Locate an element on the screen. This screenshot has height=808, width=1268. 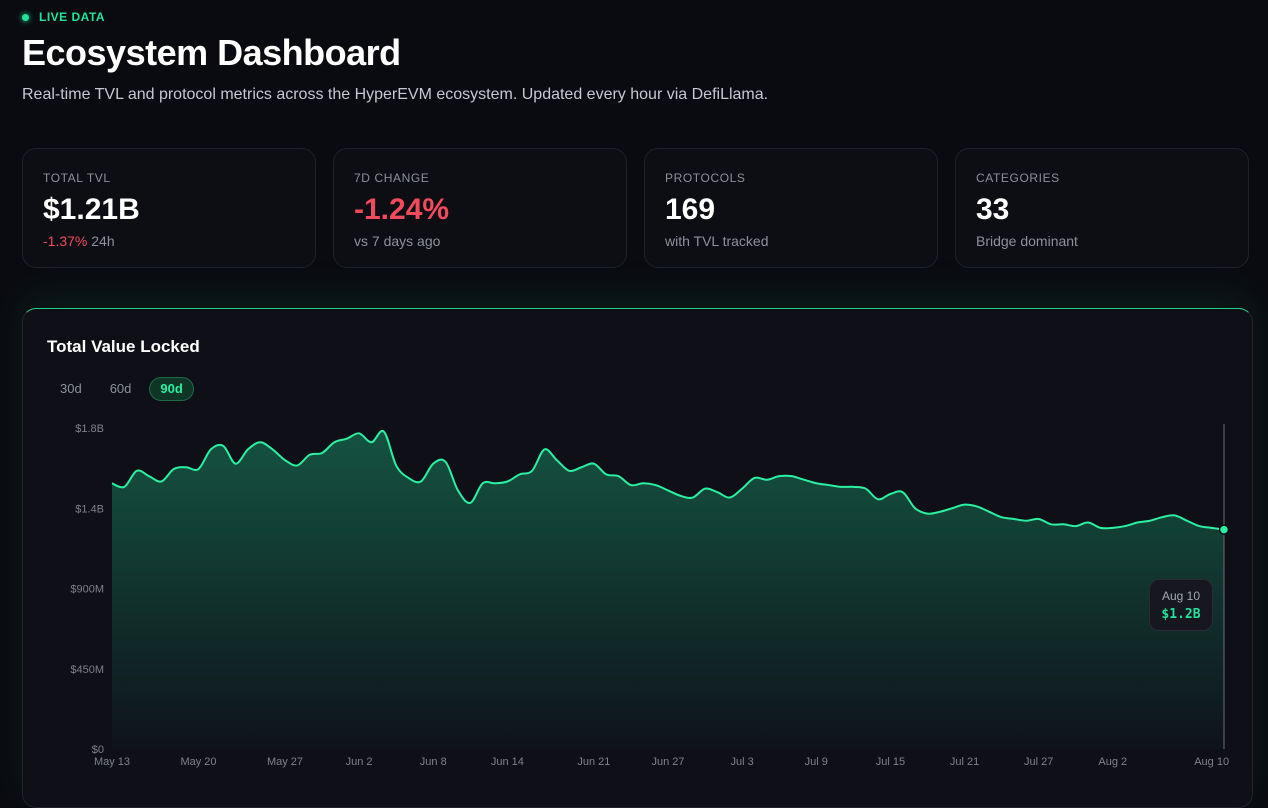
range-tab-60d: 60d is located at coordinates (120, 388).